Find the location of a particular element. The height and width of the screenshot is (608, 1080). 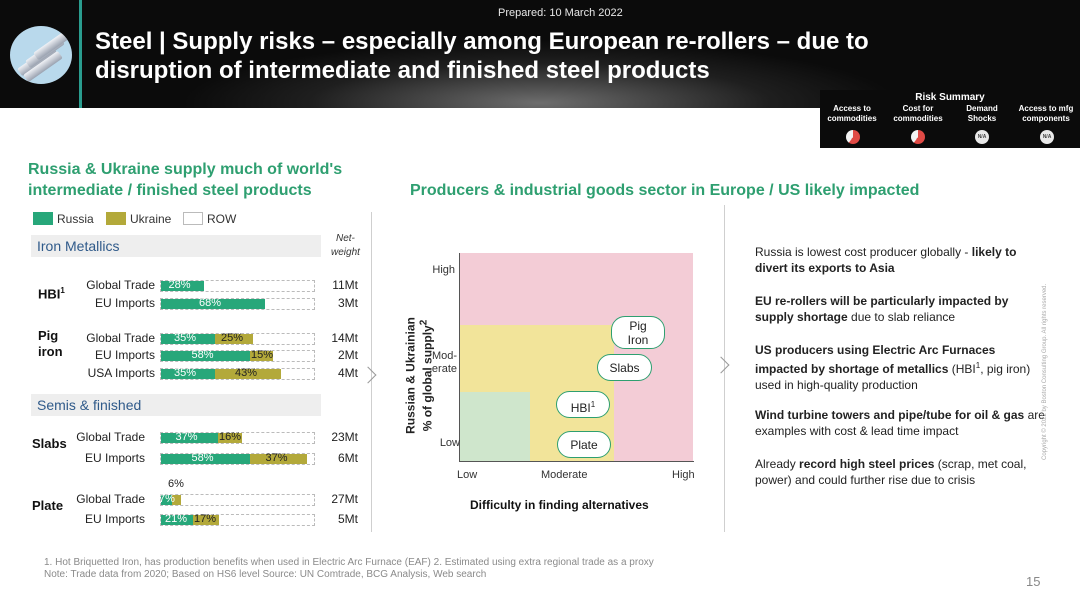

matrix-low-zone is located at coordinates (495, 426).